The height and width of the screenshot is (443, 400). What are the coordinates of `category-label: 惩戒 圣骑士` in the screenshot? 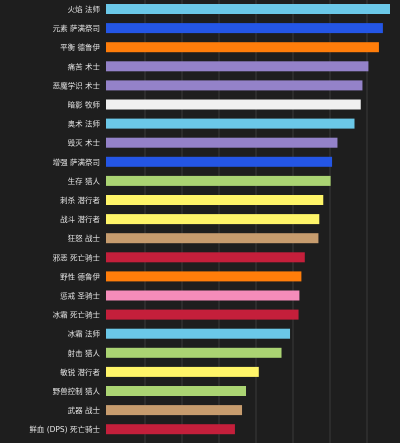 It's located at (80, 296).